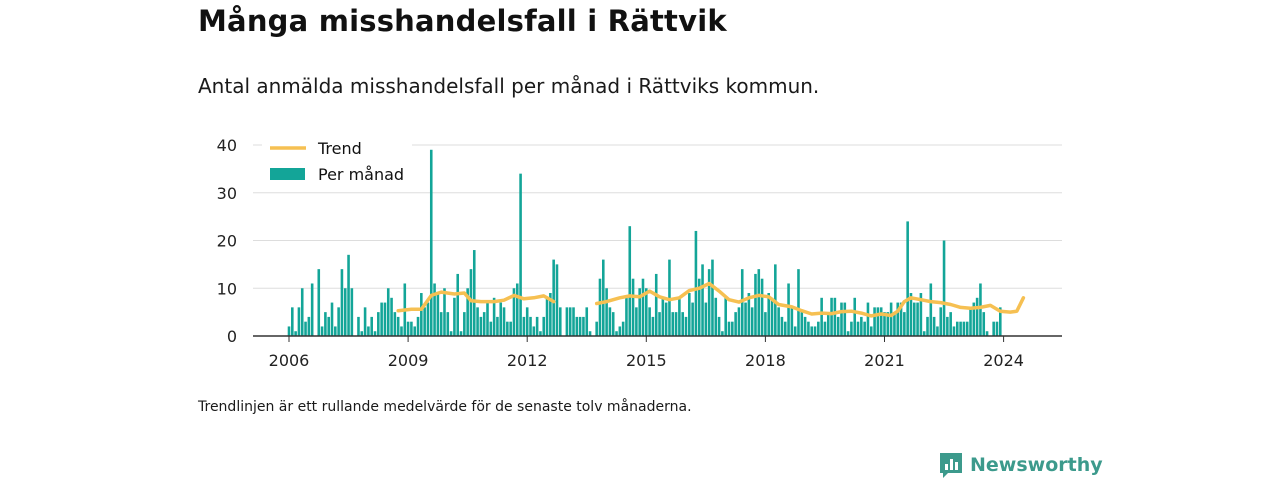 This screenshot has width=1280, height=480. What do you see at coordinates (1020, 465) in the screenshot?
I see `brand-logo: Newsworthy` at bounding box center [1020, 465].